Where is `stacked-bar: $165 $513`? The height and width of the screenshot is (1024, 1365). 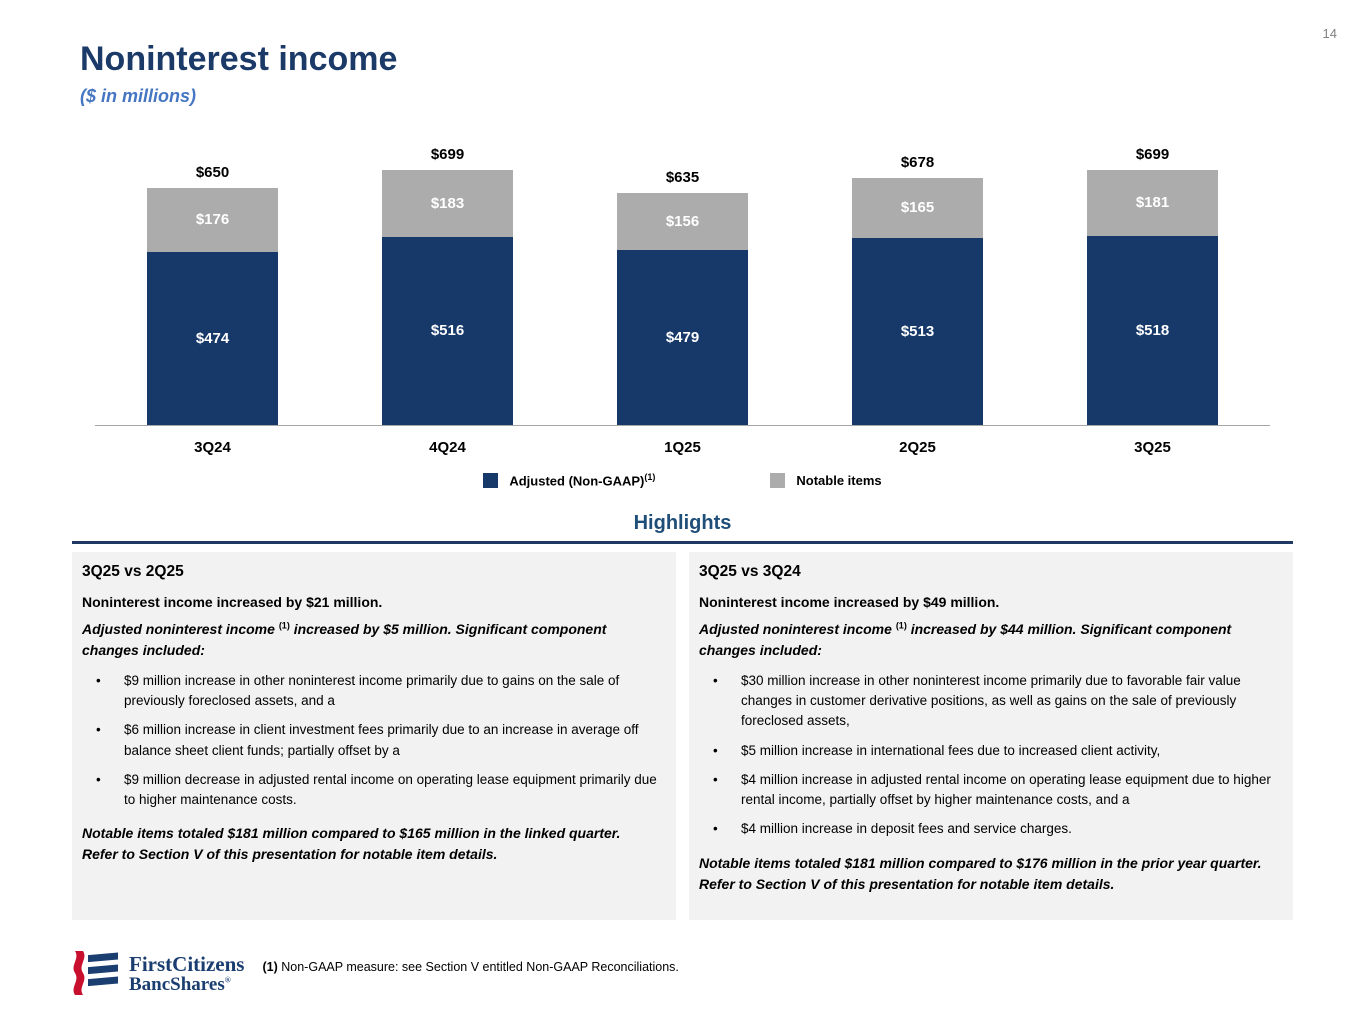 stacked-bar: $165 $513 is located at coordinates (917, 301).